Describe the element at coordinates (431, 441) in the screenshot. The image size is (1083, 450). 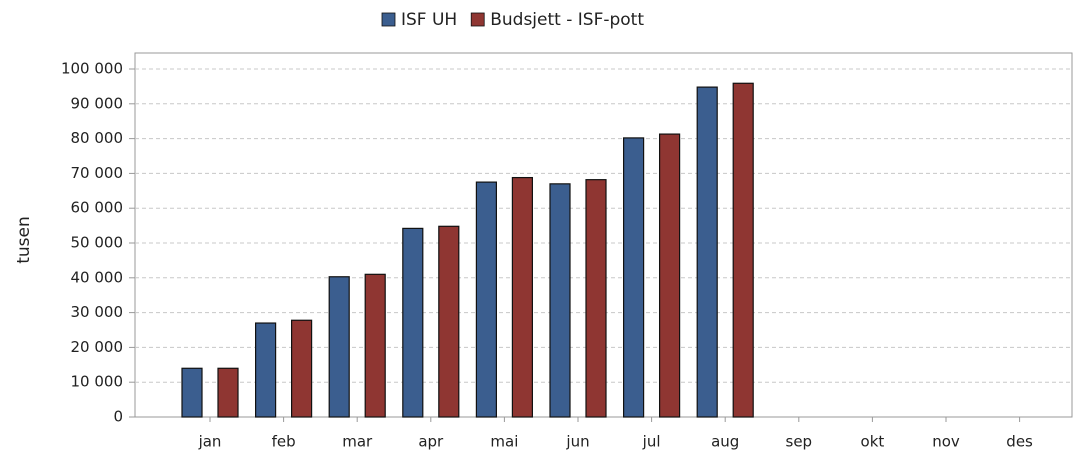
I see `x-tick-label: apr` at that location.